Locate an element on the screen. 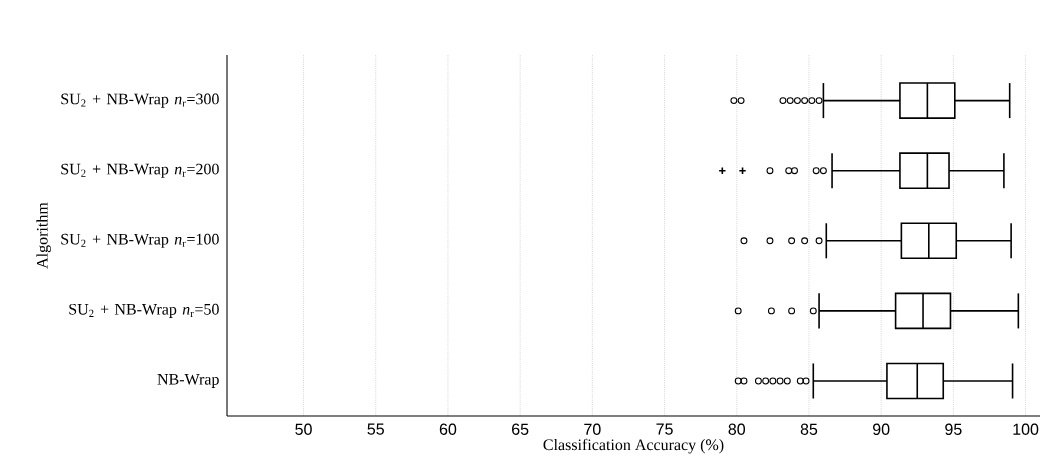 This screenshot has width=1056, height=473. x-tick-label: 50 is located at coordinates (303, 429).